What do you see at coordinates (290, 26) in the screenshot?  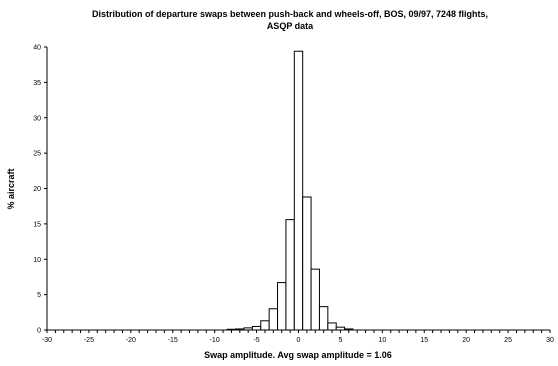 I see `chart-title-line-2: ASQP data` at bounding box center [290, 26].